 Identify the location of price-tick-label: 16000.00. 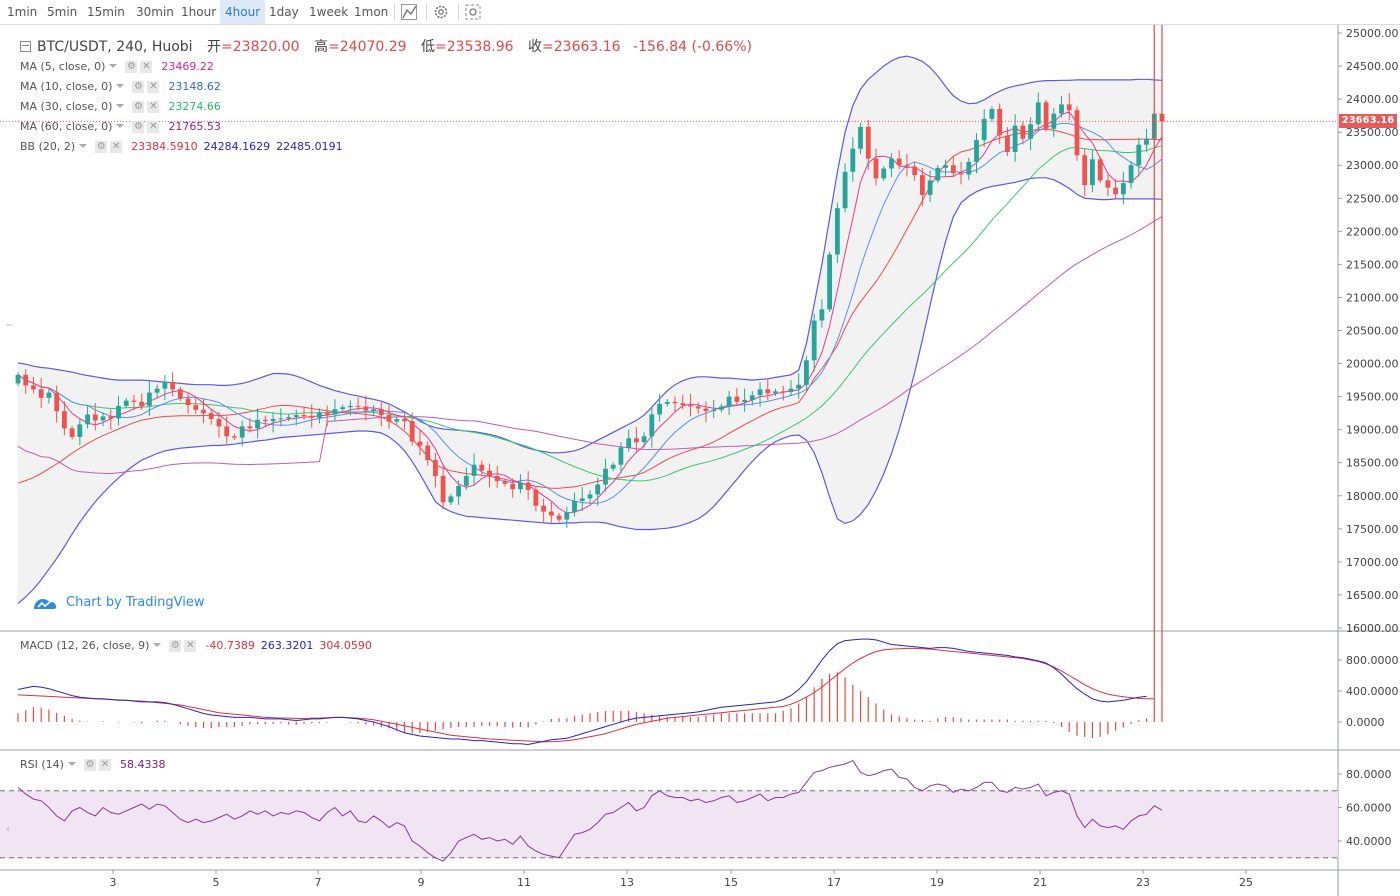
(1372, 628).